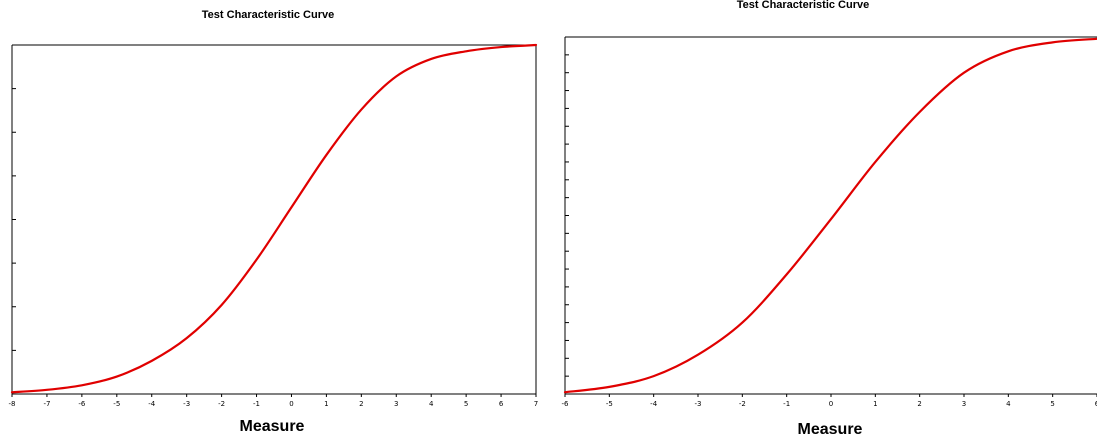 The height and width of the screenshot is (438, 1097). What do you see at coordinates (12, 404) in the screenshot?
I see `x-tick-label: -8` at bounding box center [12, 404].